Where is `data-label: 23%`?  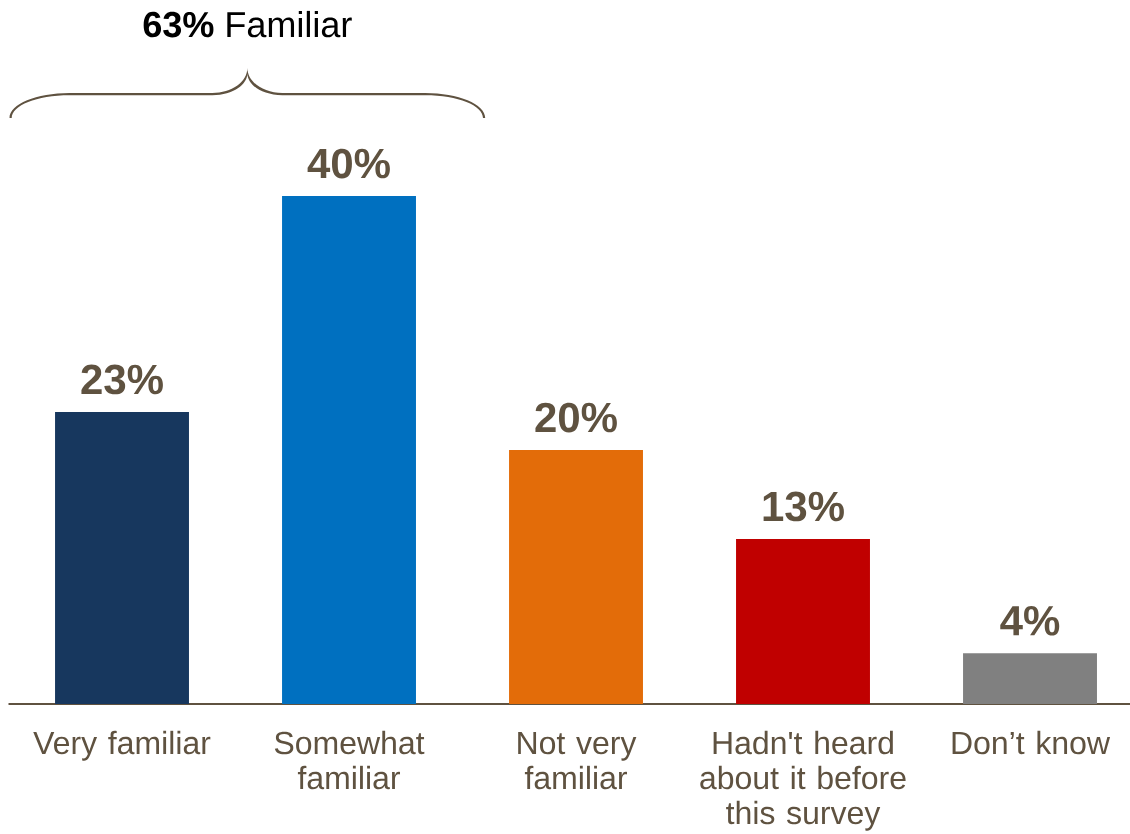 data-label: 23% is located at coordinates (122, 379).